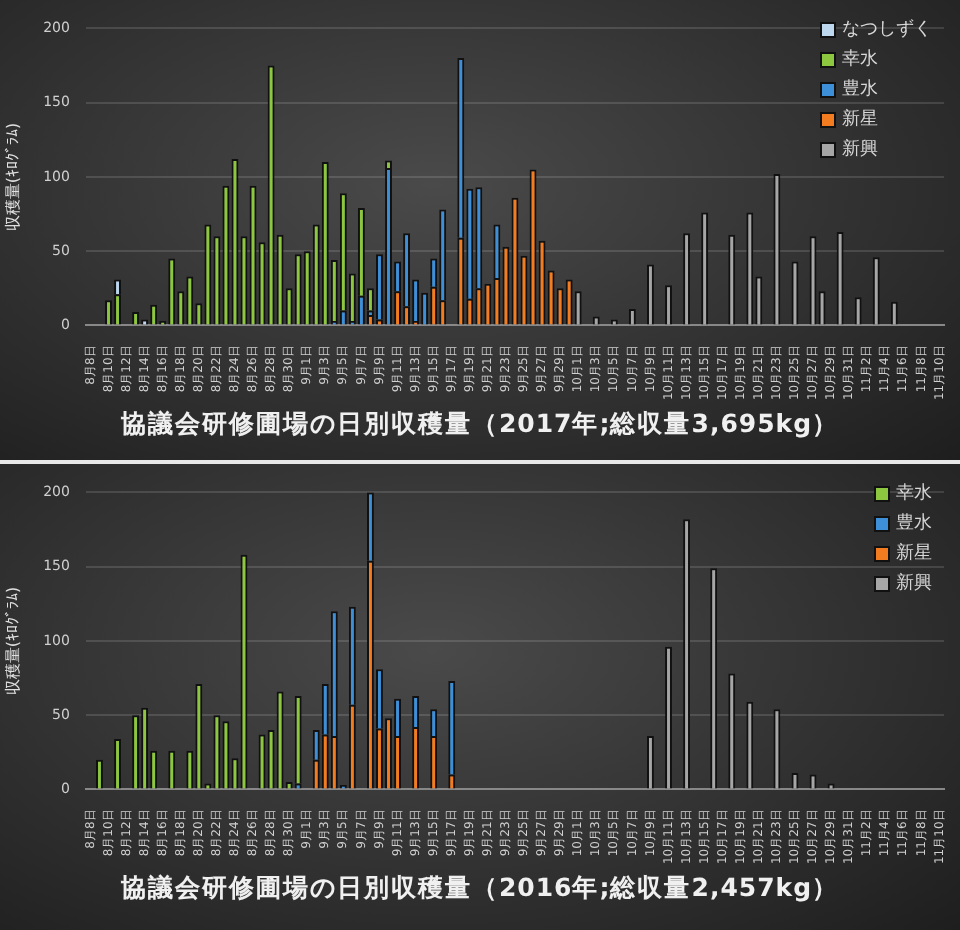  Describe the element at coordinates (887, 30) in the screenshot. I see `legend-label: なつしずく` at that location.